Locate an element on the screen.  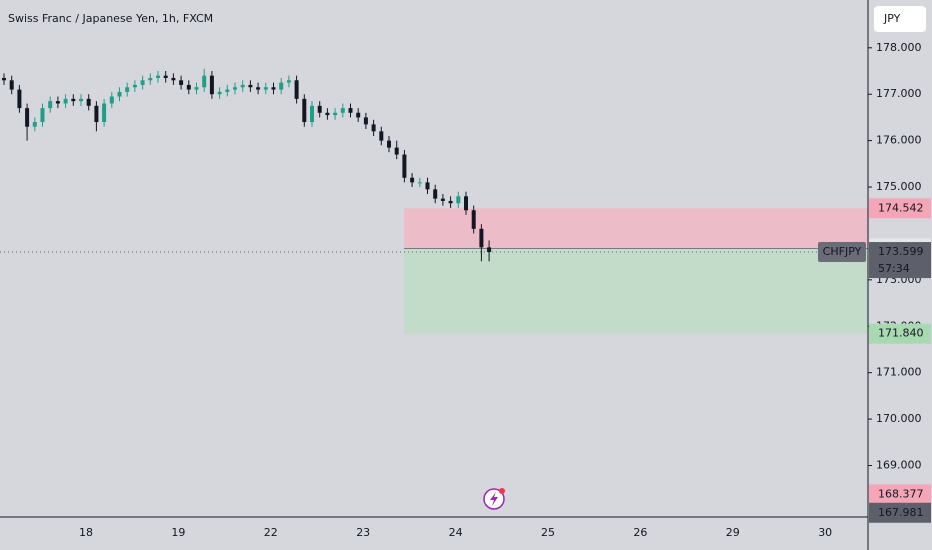
x-tick-label: 18 is located at coordinates (86, 532).